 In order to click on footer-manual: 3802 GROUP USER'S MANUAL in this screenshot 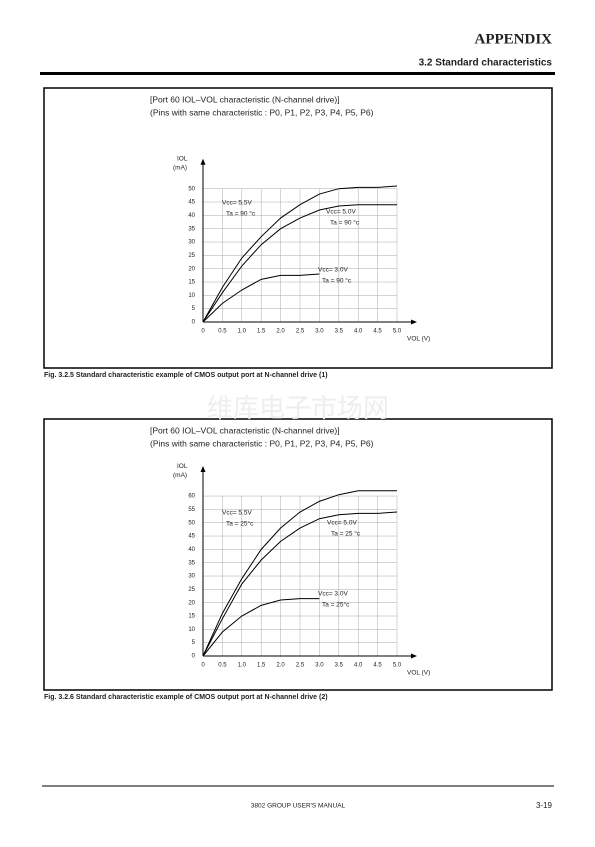, I will do `click(298, 806)`.